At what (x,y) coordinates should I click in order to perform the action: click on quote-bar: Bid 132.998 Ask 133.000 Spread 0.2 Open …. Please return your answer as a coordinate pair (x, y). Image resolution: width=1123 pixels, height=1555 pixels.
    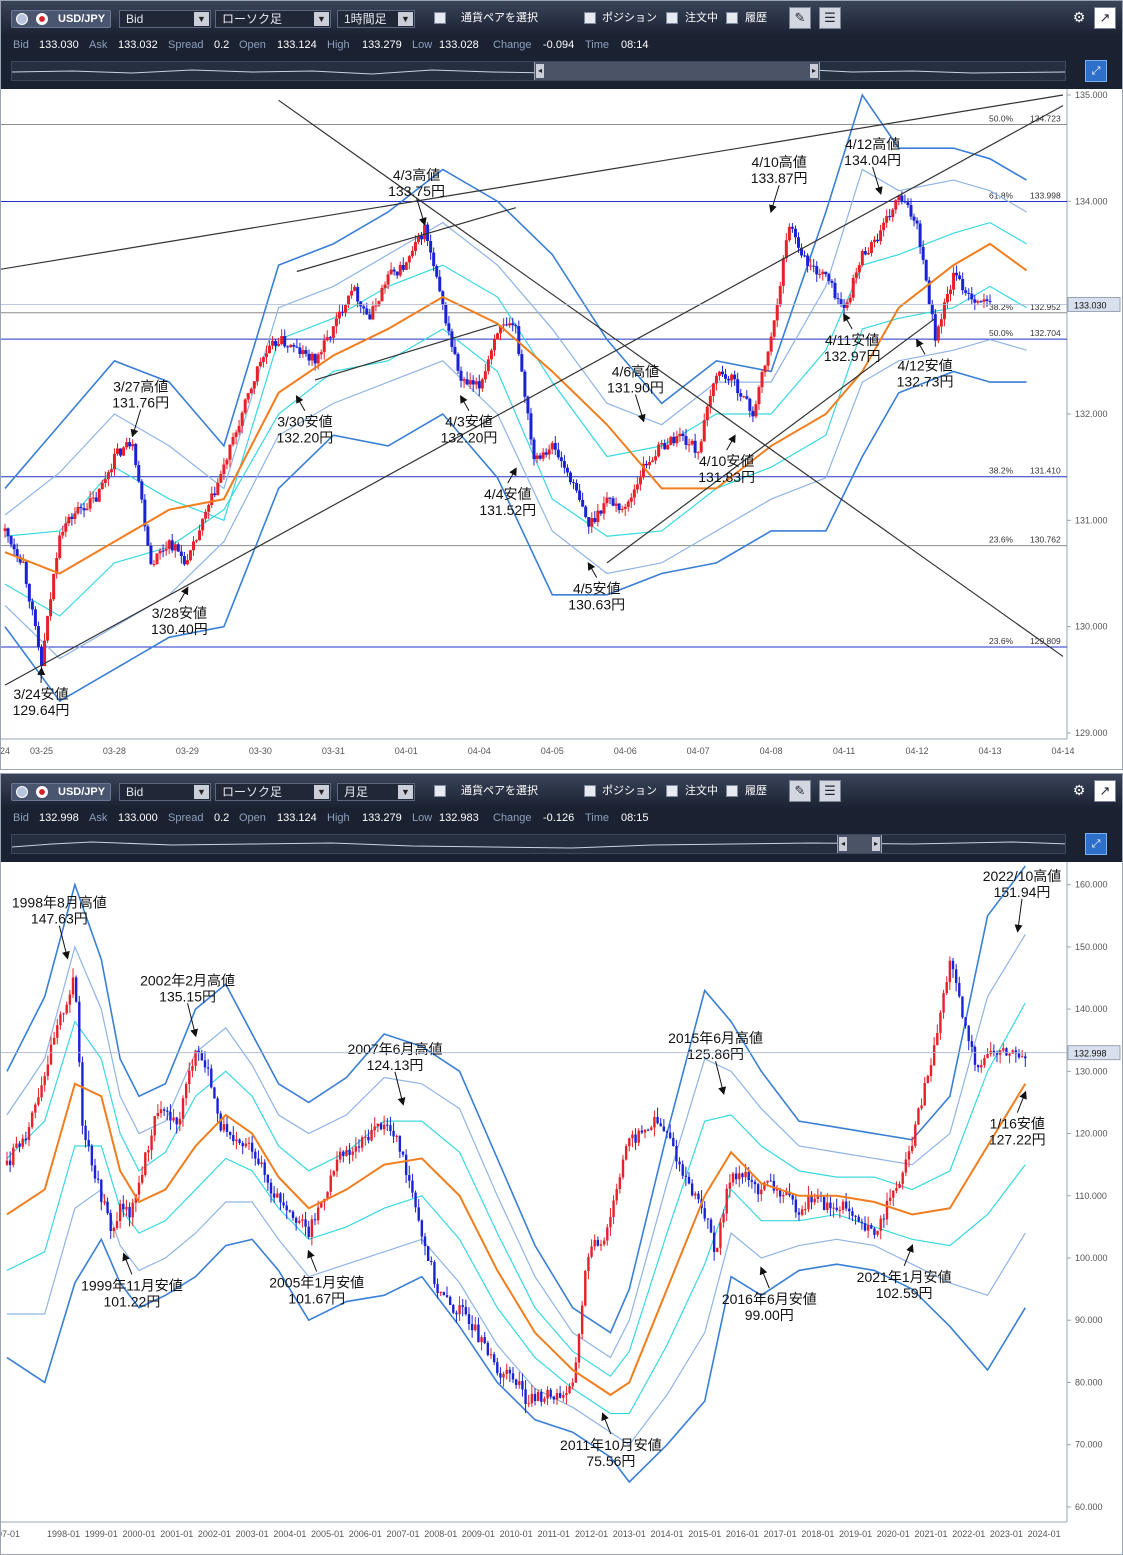
    Looking at the image, I should click on (561, 818).